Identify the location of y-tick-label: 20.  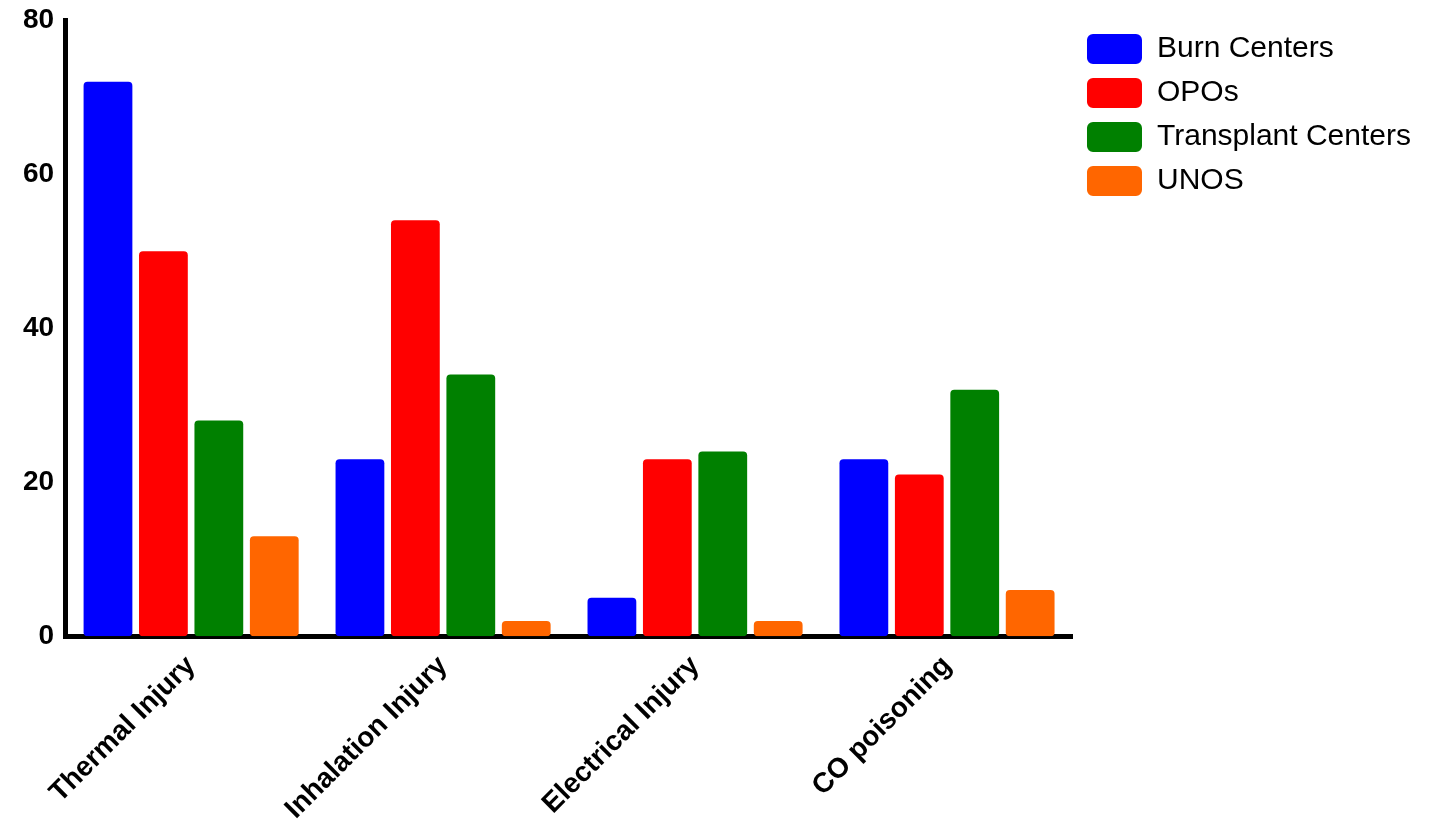
(38, 480).